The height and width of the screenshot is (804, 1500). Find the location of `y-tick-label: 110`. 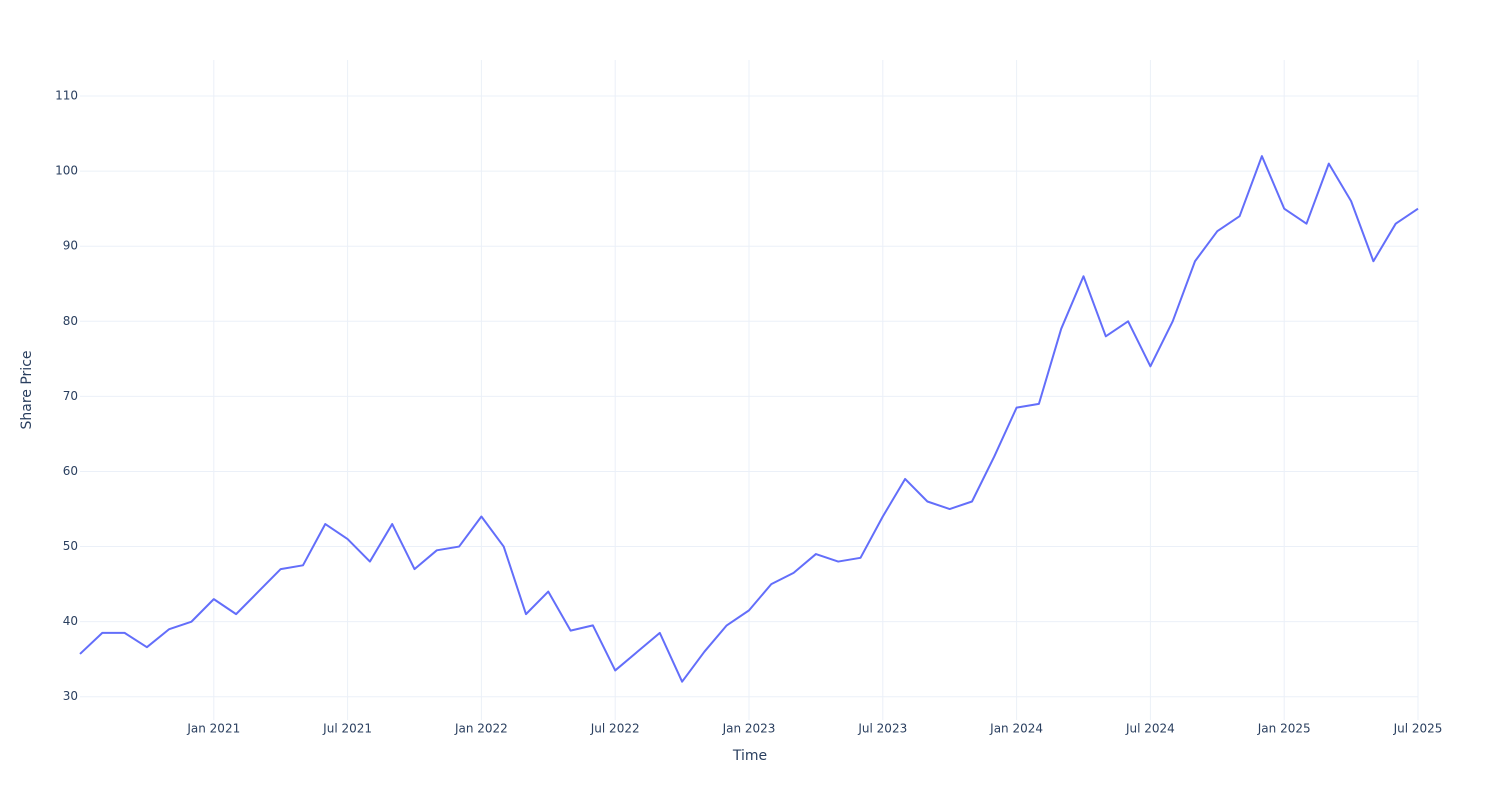

y-tick-label: 110 is located at coordinates (66, 96).